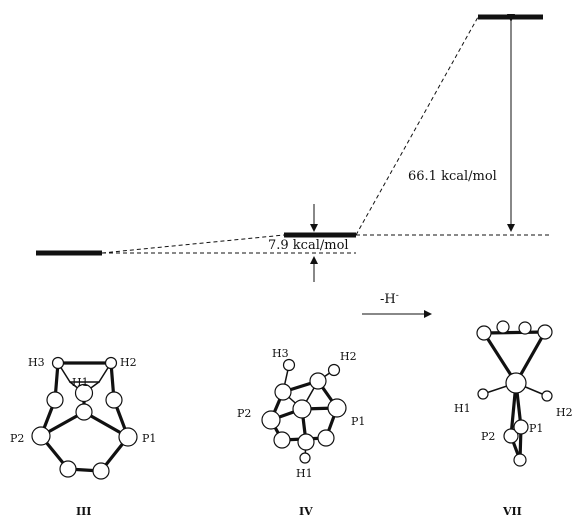 This screenshot has height=524, width=573. What do you see at coordinates (128, 362) in the screenshot?
I see `III-H2-label: H2` at bounding box center [128, 362].